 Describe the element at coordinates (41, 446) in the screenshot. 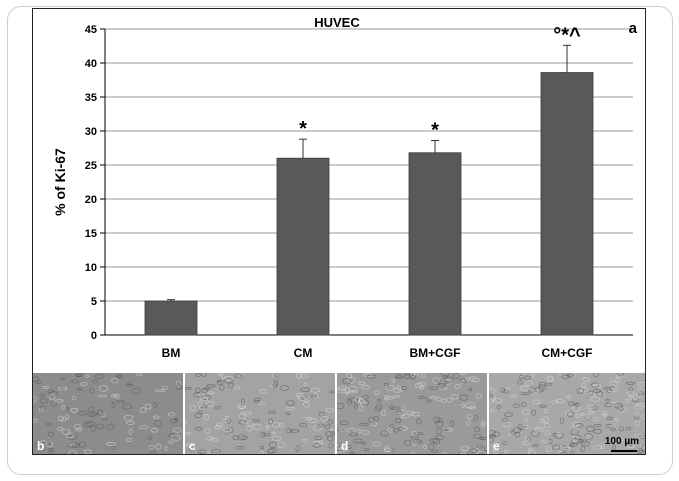

I see `panel-label-b: b` at that location.